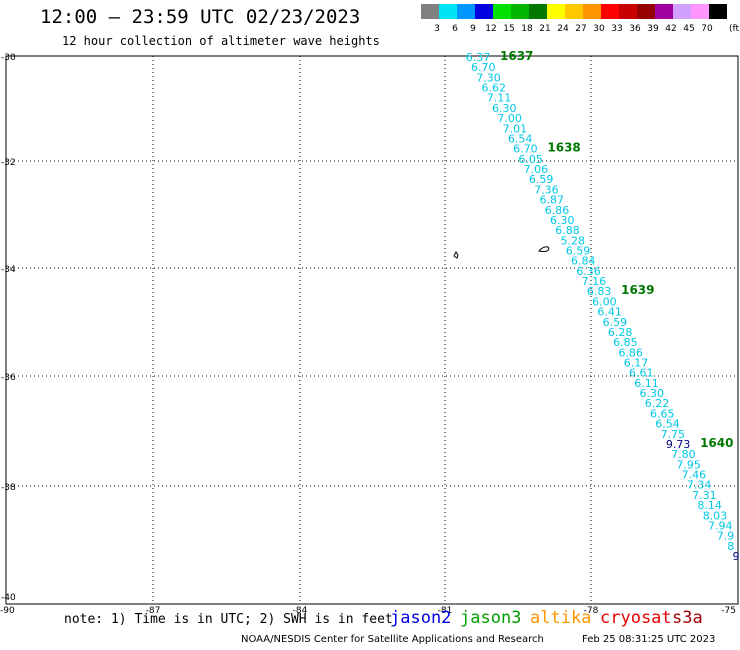 This screenshot has width=740, height=650. Describe the element at coordinates (455, 29) in the screenshot. I see `legend-tick-label: 6` at that location.